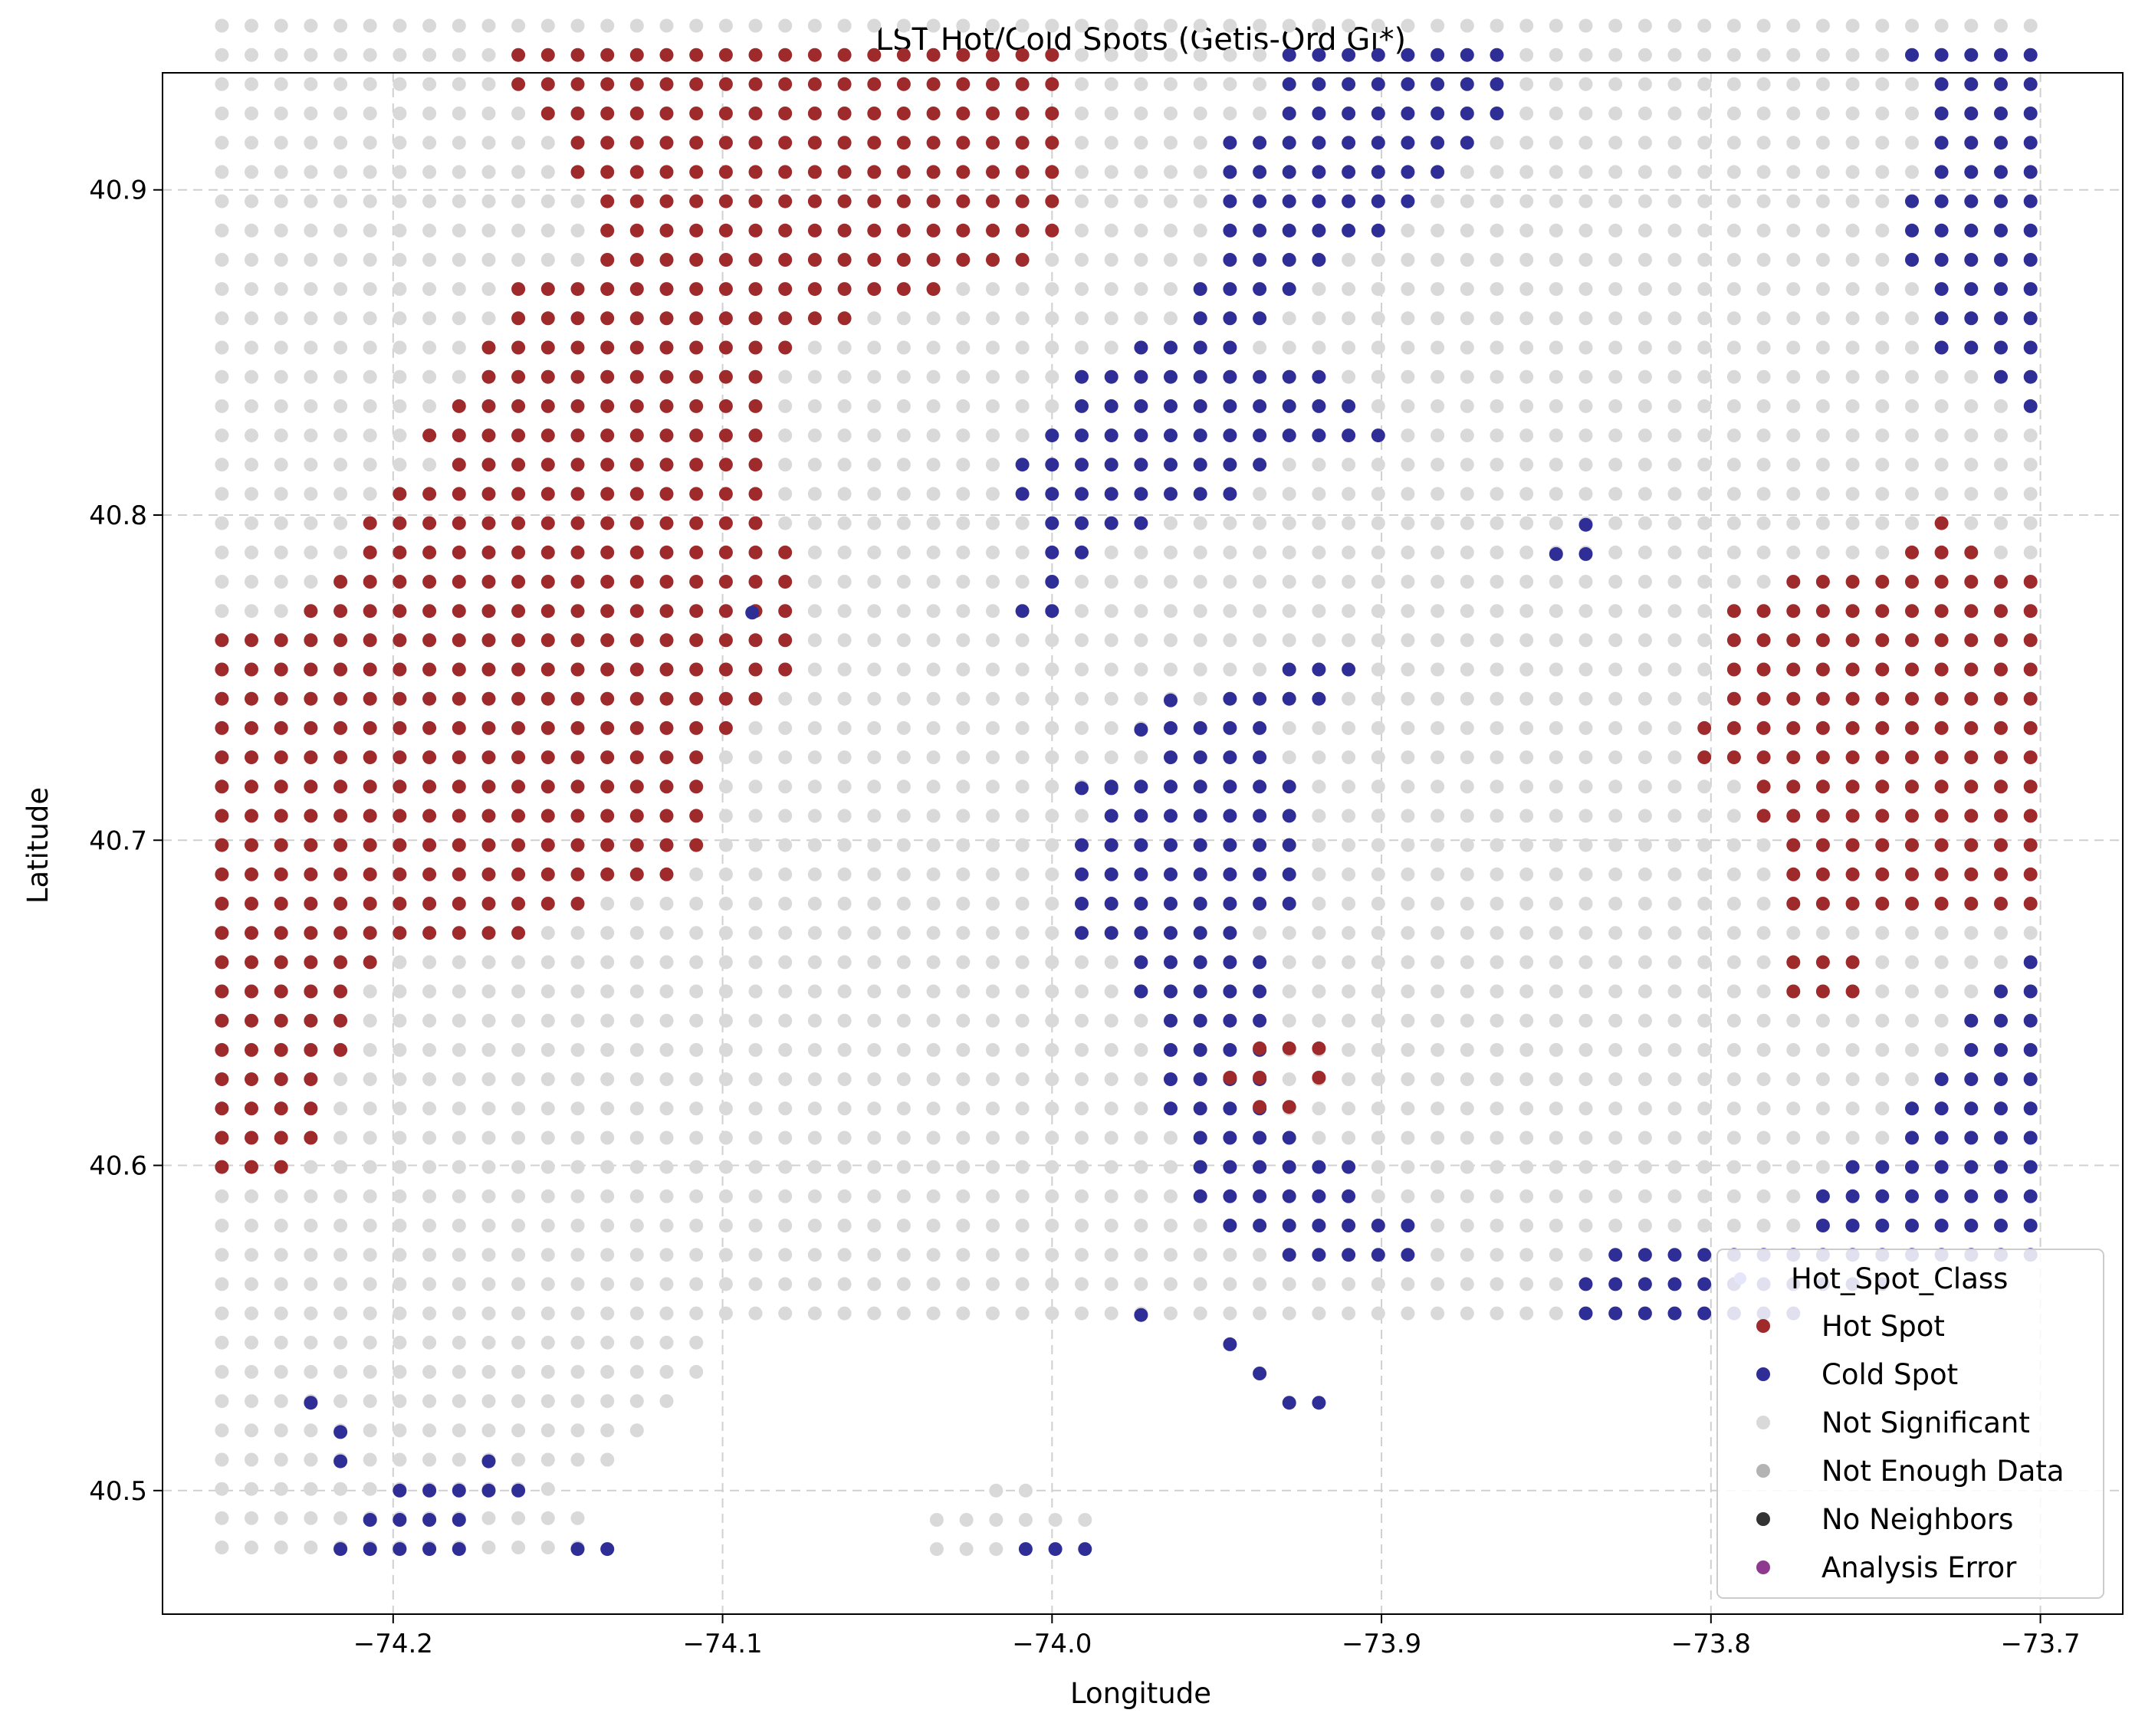  I want to click on legend-entry: Not Enough Data, so click(1943, 1471).